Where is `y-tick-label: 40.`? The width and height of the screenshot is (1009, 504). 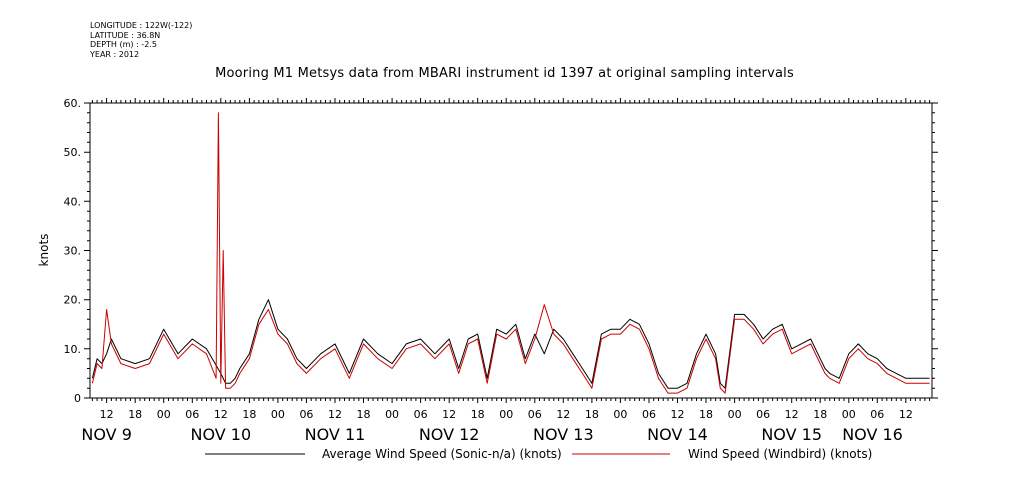
y-tick-label: 40. is located at coordinates (73, 201).